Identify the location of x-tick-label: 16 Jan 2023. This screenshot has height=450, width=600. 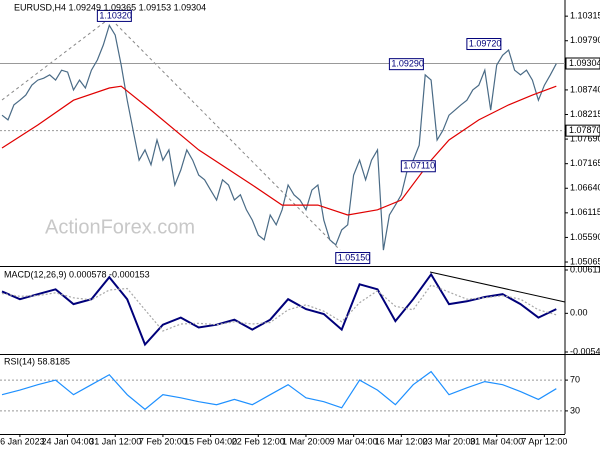
(22, 441).